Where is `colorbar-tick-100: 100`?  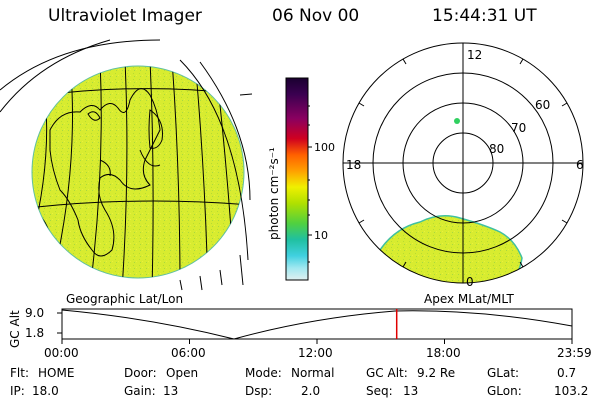 colorbar-tick-100: 100 is located at coordinates (324, 147).